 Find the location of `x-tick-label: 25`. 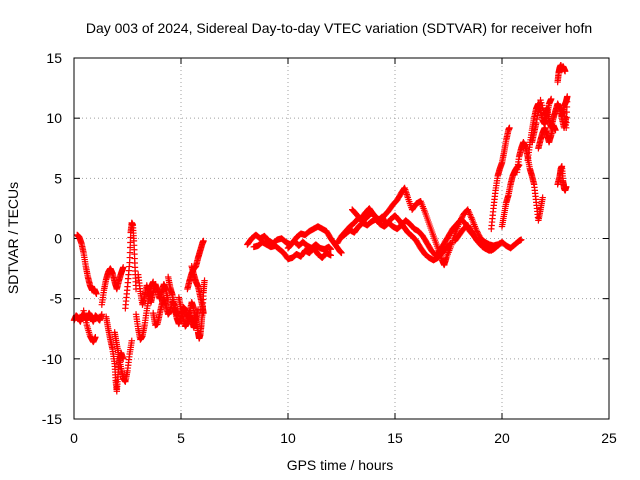

x-tick-label: 25 is located at coordinates (609, 438).